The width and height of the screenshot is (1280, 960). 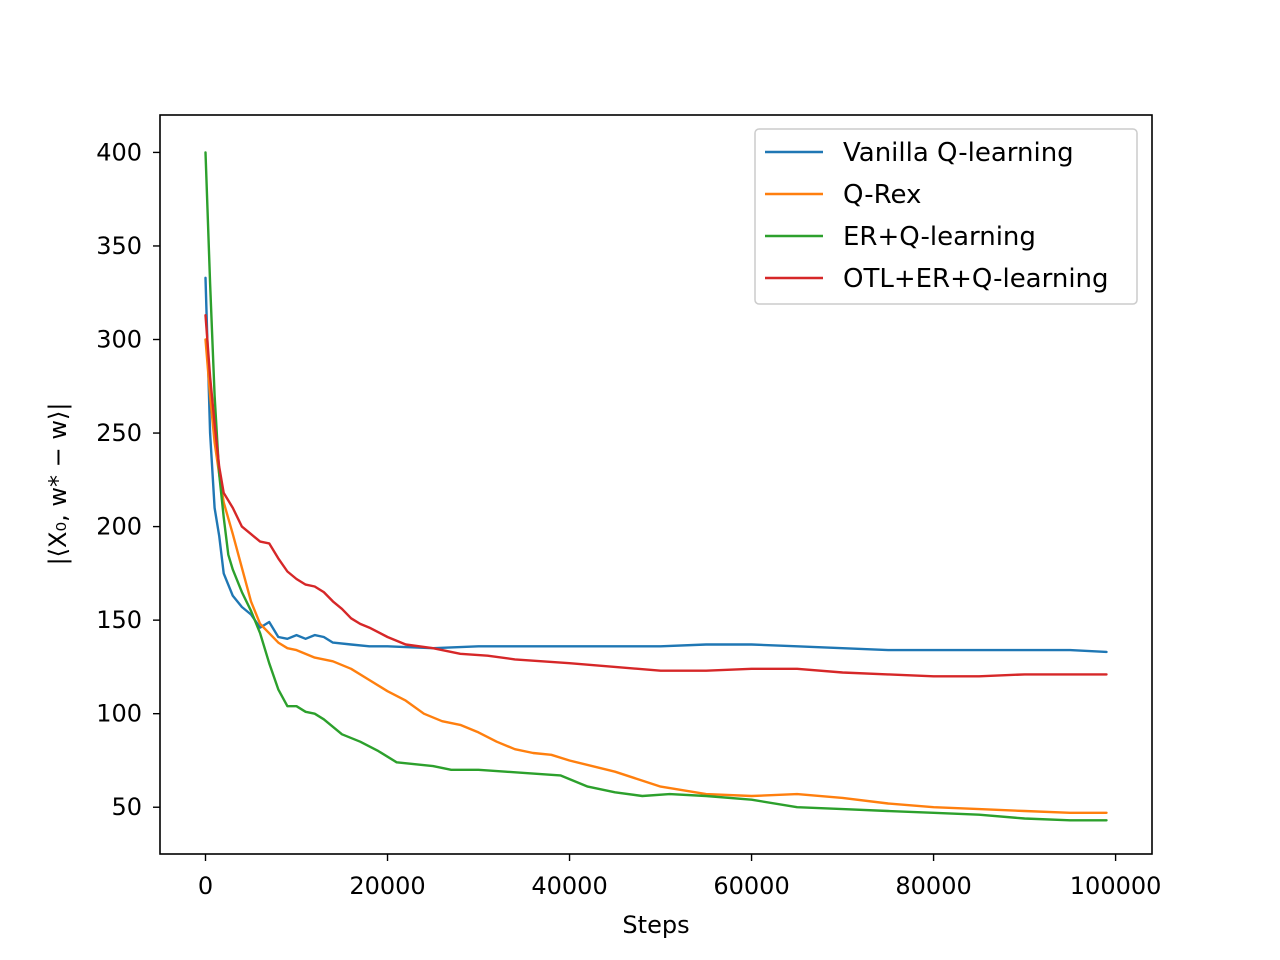 I want to click on y-tick-label: 300, so click(x=119, y=340).